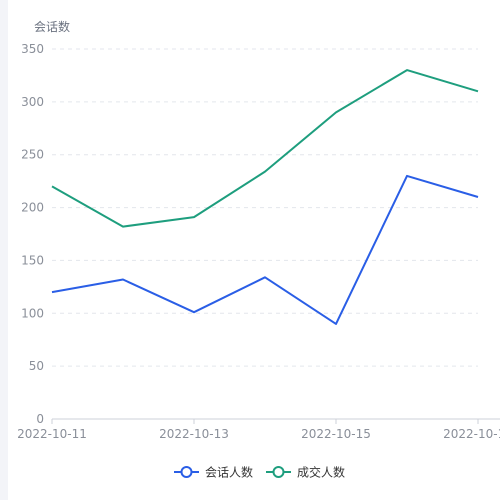 This screenshot has width=500, height=500. What do you see at coordinates (194, 434) in the screenshot?
I see `x-tick-label: 2022-10-13` at bounding box center [194, 434].